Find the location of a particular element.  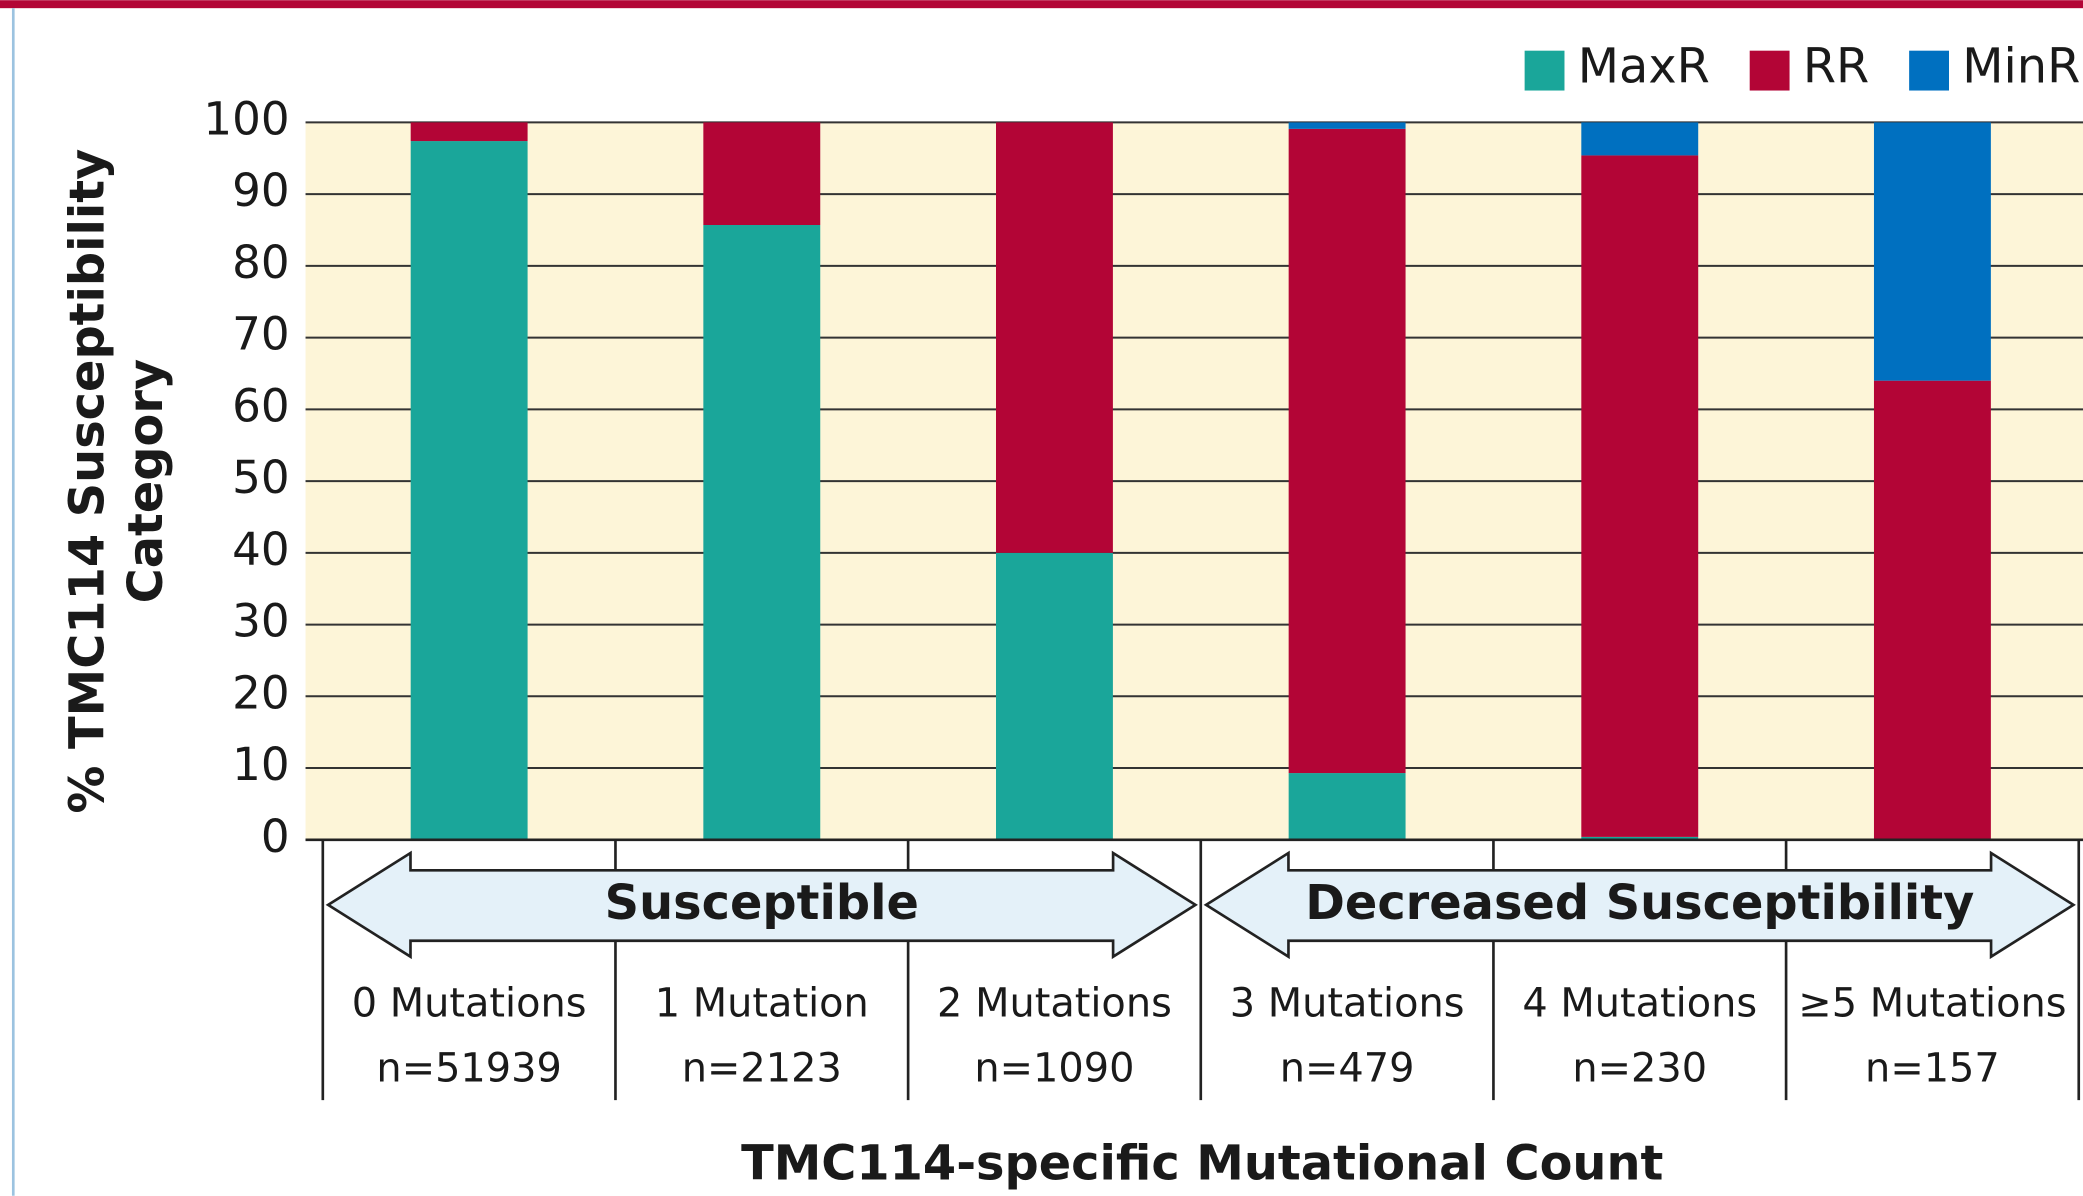

n-label: n=157 is located at coordinates (1932, 1068).